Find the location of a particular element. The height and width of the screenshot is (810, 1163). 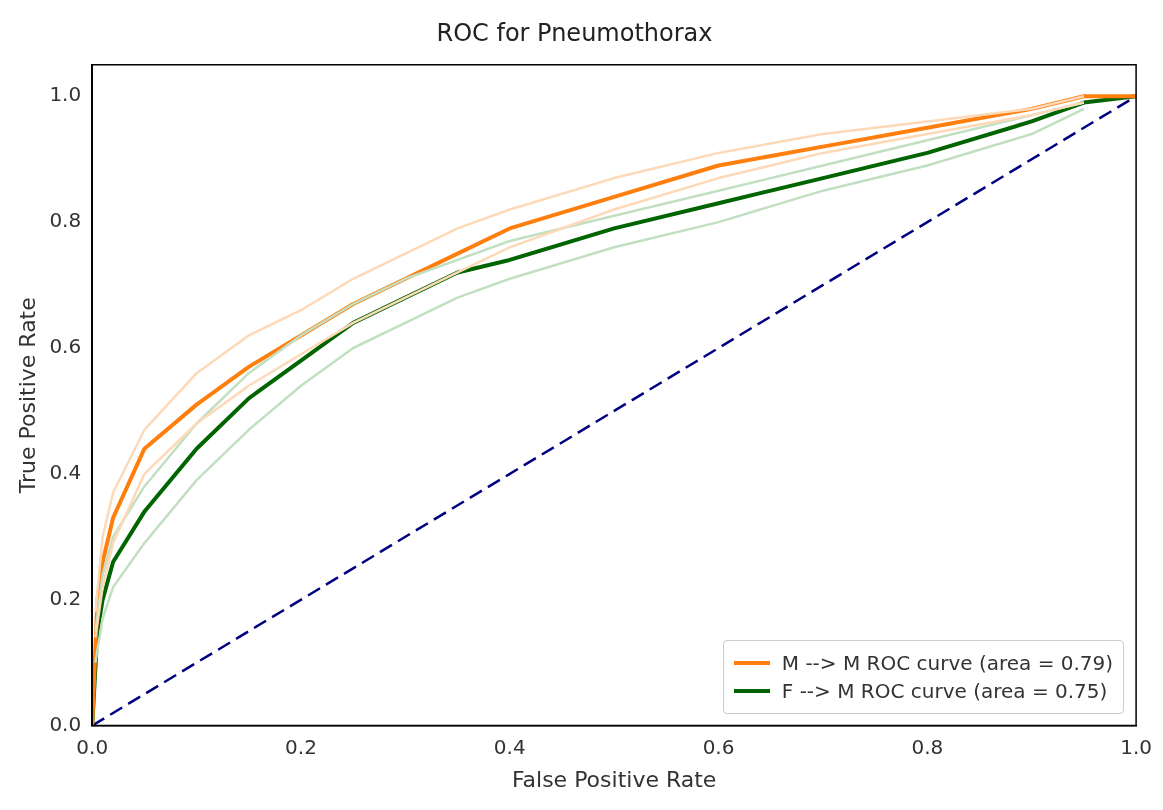

x-tick-label: 0.6 is located at coordinates (718, 746).